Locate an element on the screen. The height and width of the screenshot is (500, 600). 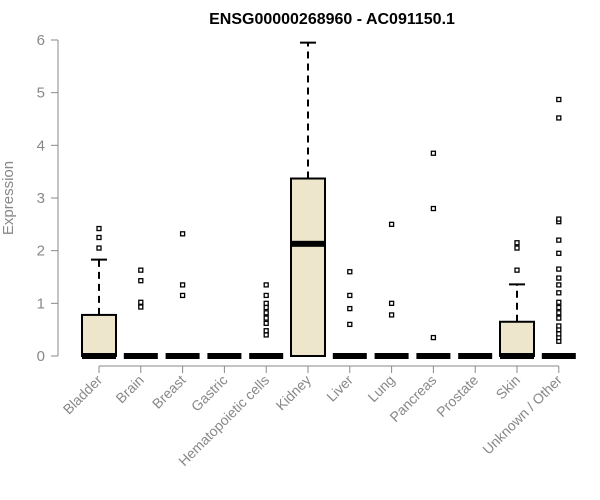
box-breast is located at coordinates (182, 295).